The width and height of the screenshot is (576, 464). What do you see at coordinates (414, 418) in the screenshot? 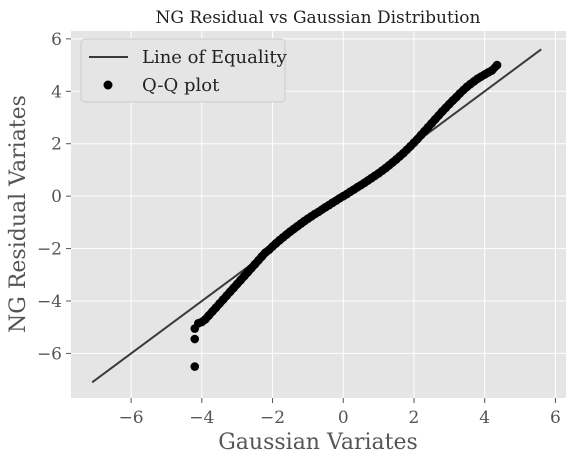
I see `x-tick-label: 2` at bounding box center [414, 418].